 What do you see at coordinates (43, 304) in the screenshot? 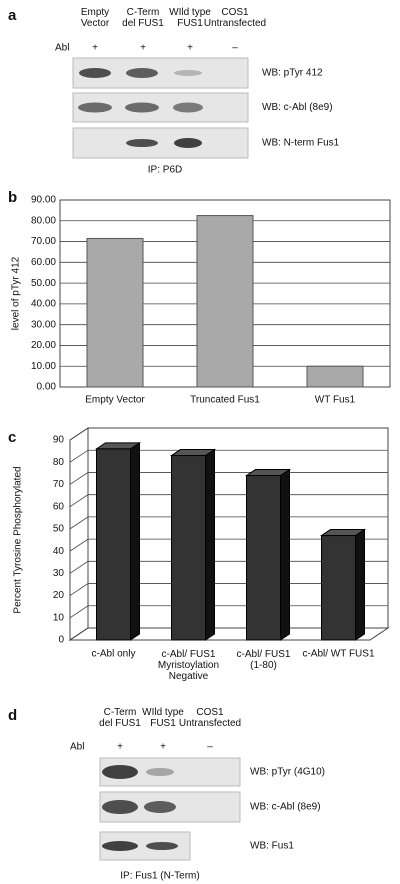
I see `y-tick-label: 40.00` at bounding box center [43, 304].